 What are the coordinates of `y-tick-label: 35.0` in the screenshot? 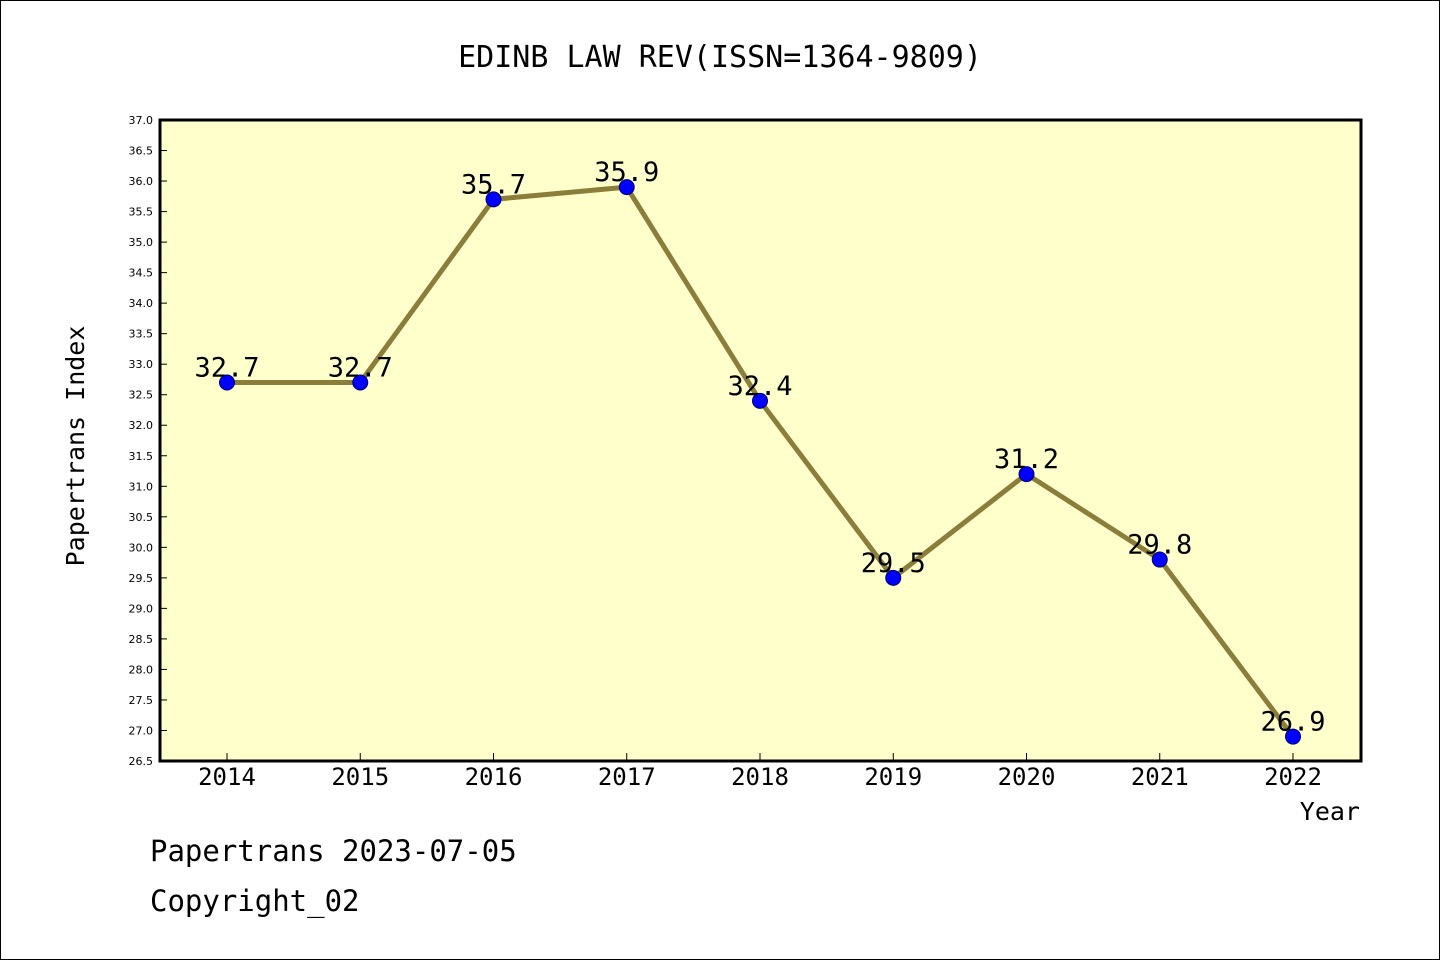 It's located at (141, 242).